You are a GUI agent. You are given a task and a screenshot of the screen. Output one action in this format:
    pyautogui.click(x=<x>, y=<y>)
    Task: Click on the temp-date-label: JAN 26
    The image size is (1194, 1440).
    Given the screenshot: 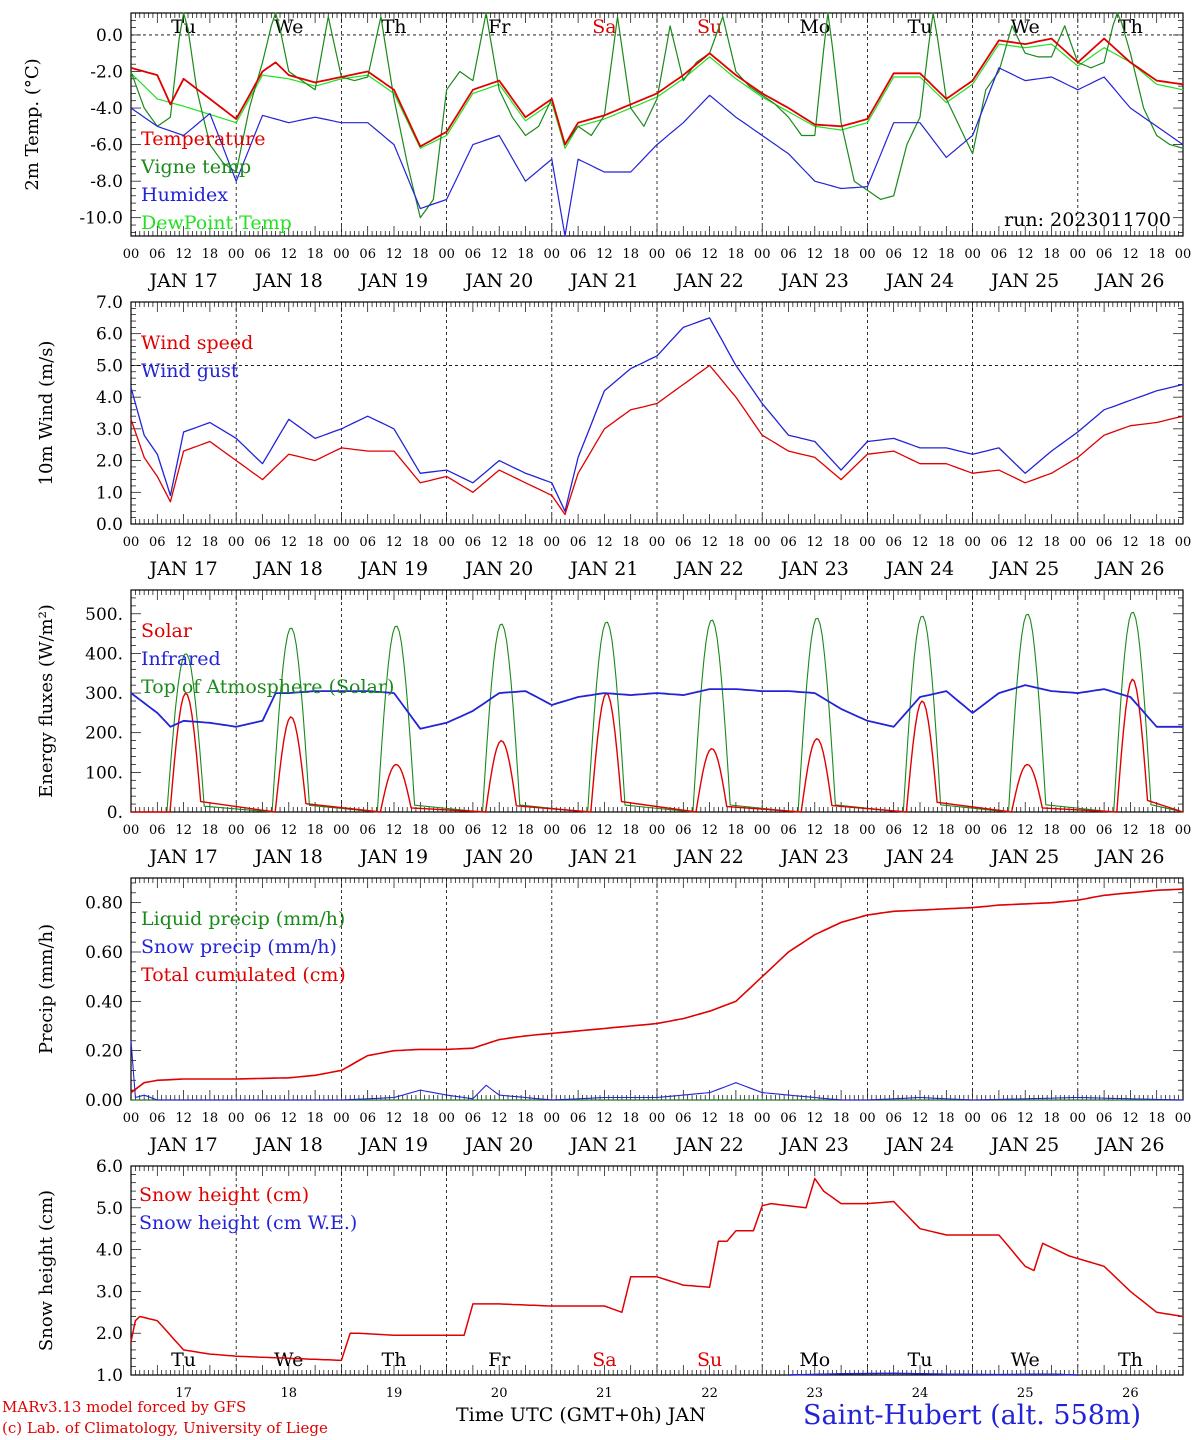 What is the action you would take?
    pyautogui.click(x=1129, y=281)
    